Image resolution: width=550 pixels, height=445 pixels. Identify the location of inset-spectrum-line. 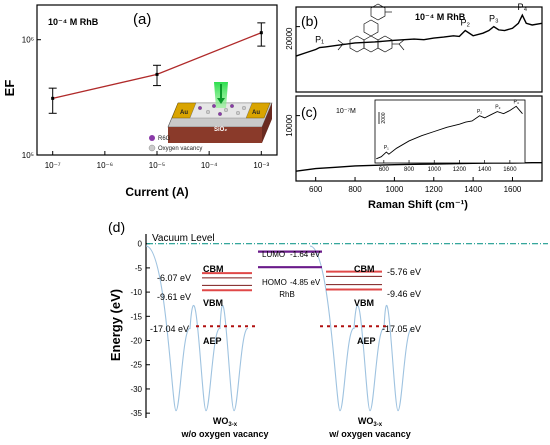
(449, 132).